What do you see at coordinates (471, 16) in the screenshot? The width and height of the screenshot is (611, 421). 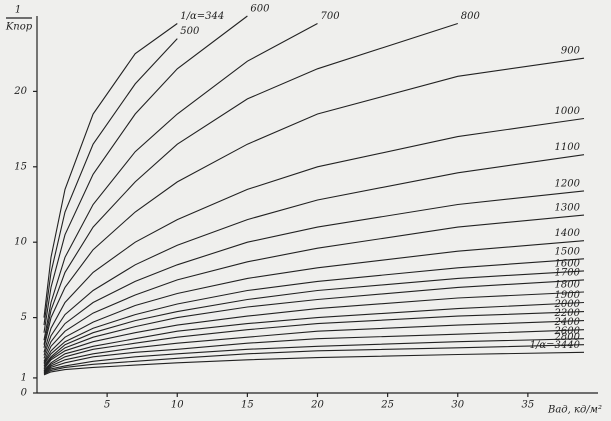 I see `curve-label: 800` at bounding box center [471, 16].